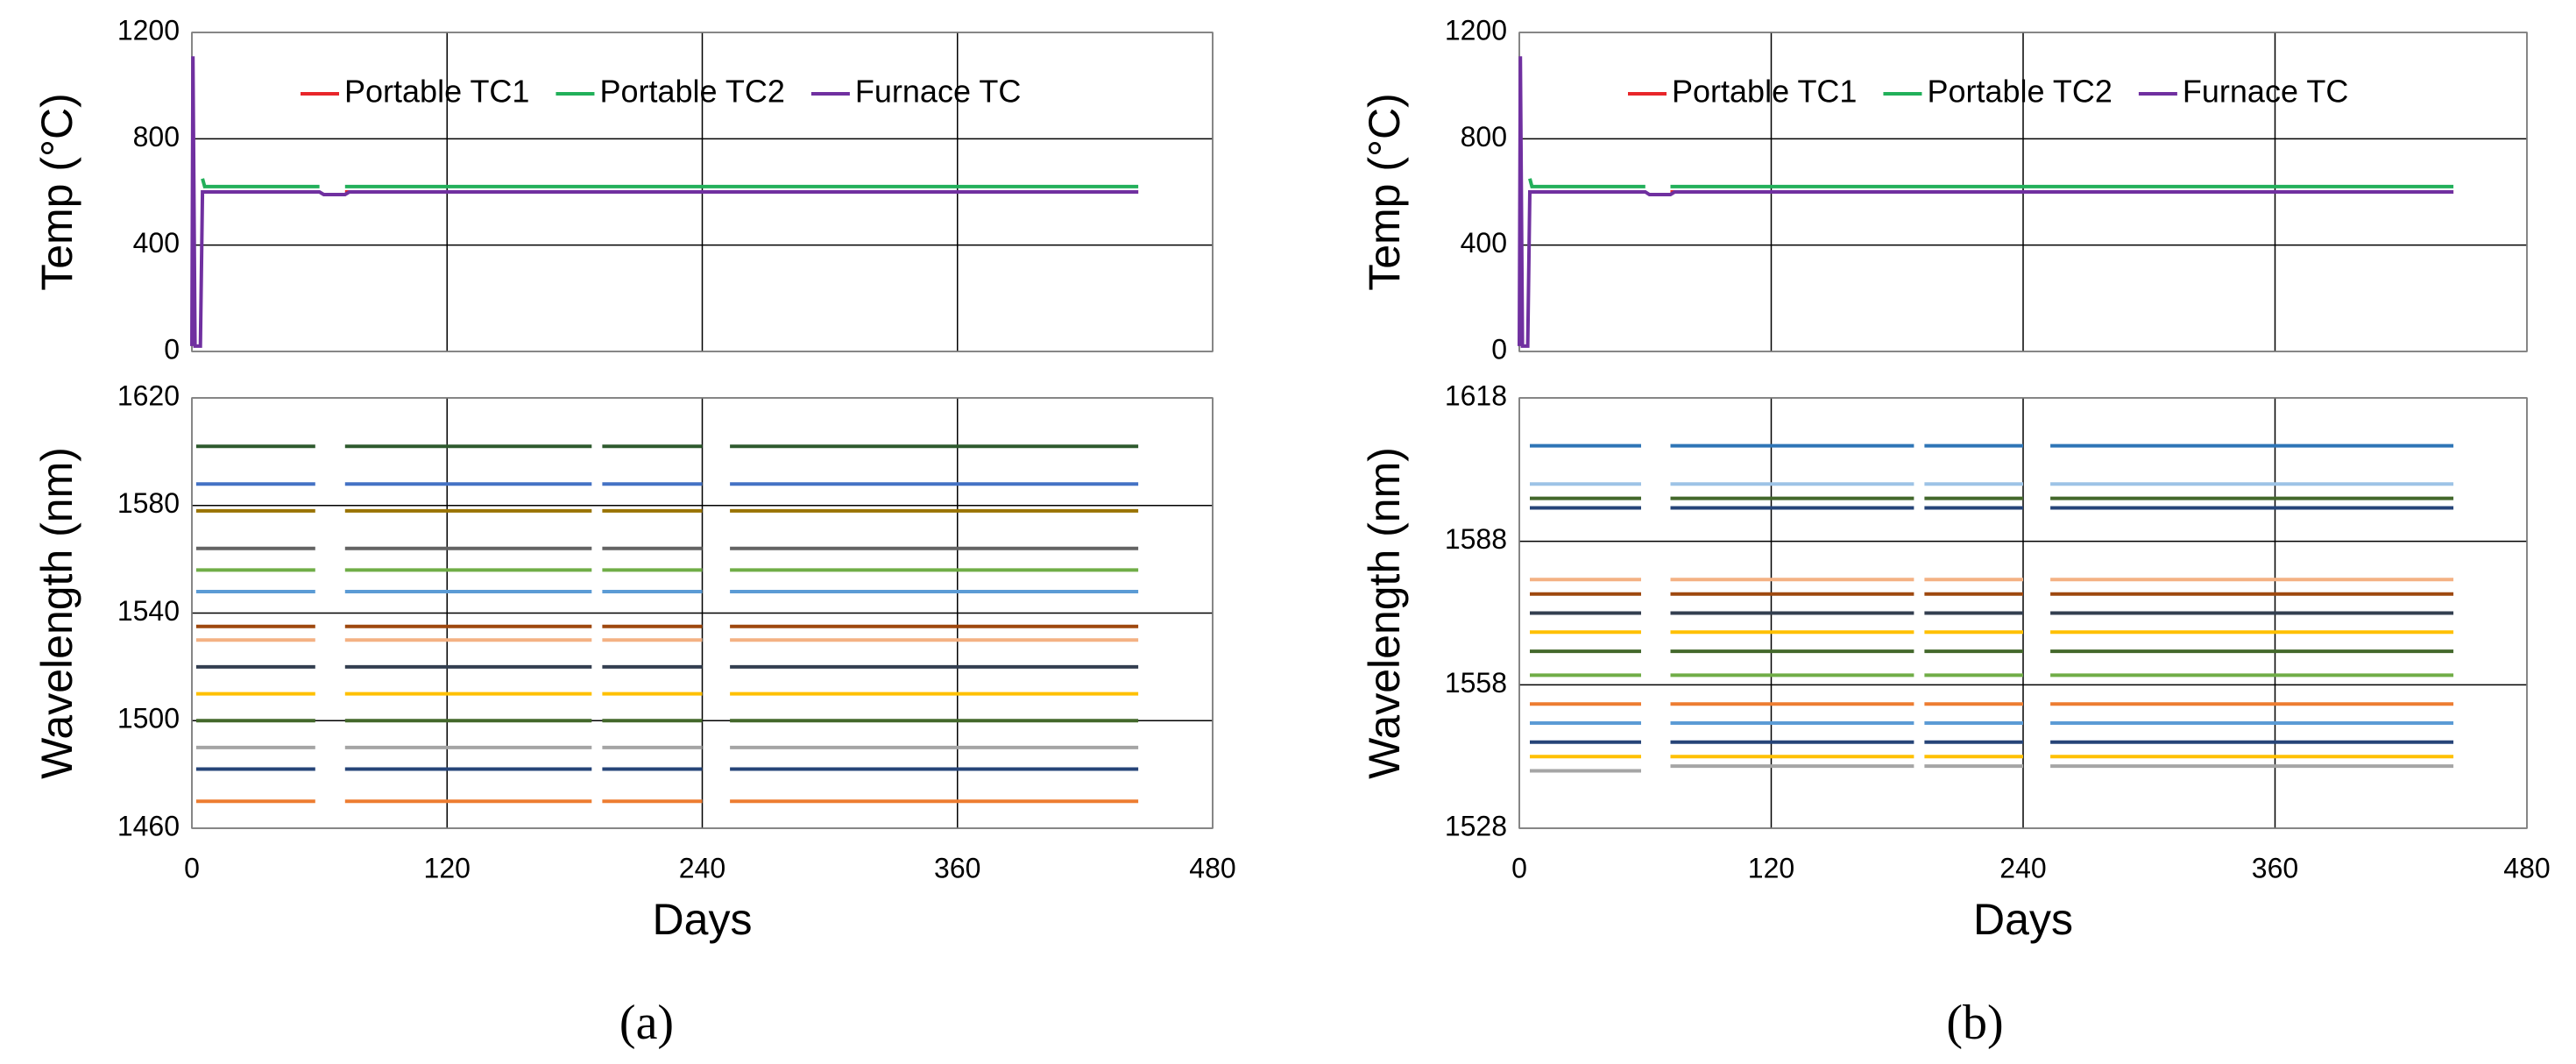  What do you see at coordinates (1476, 683) in the screenshot?
I see `y-tick-label: 1558` at bounding box center [1476, 683].